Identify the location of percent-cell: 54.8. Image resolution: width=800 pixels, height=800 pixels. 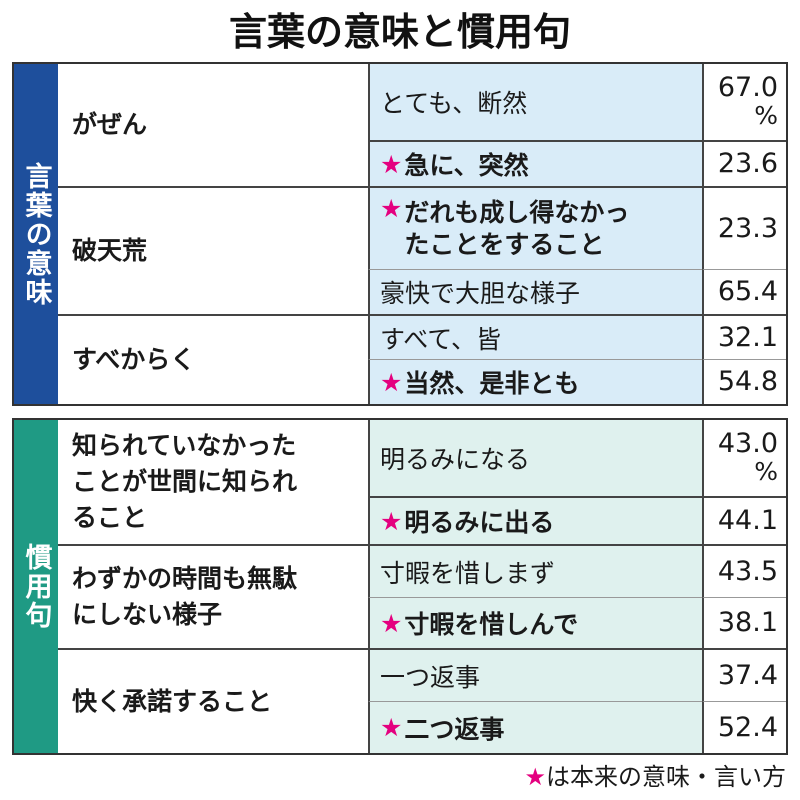
(744, 382).